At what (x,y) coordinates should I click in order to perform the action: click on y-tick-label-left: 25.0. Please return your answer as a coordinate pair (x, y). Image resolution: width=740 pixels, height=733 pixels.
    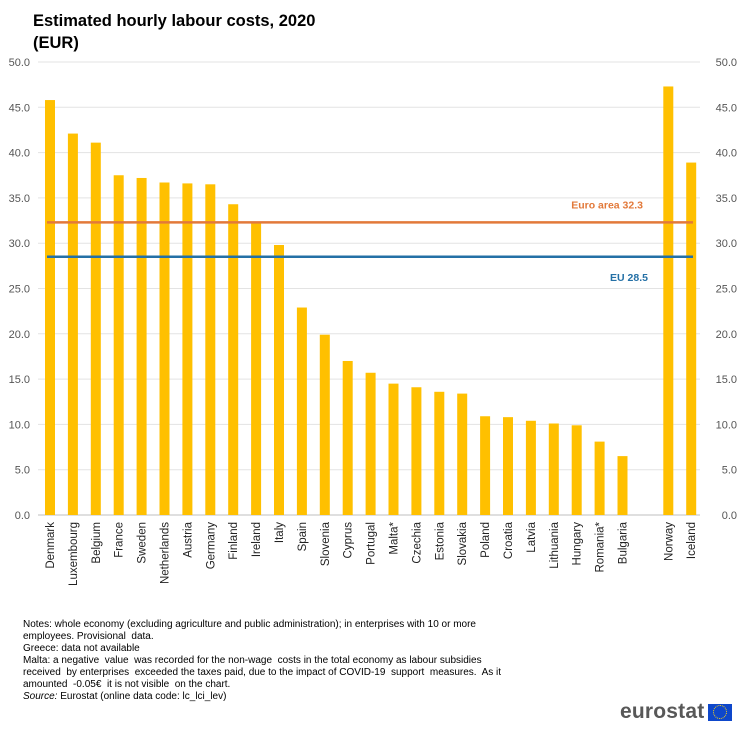
    Looking at the image, I should click on (19, 290).